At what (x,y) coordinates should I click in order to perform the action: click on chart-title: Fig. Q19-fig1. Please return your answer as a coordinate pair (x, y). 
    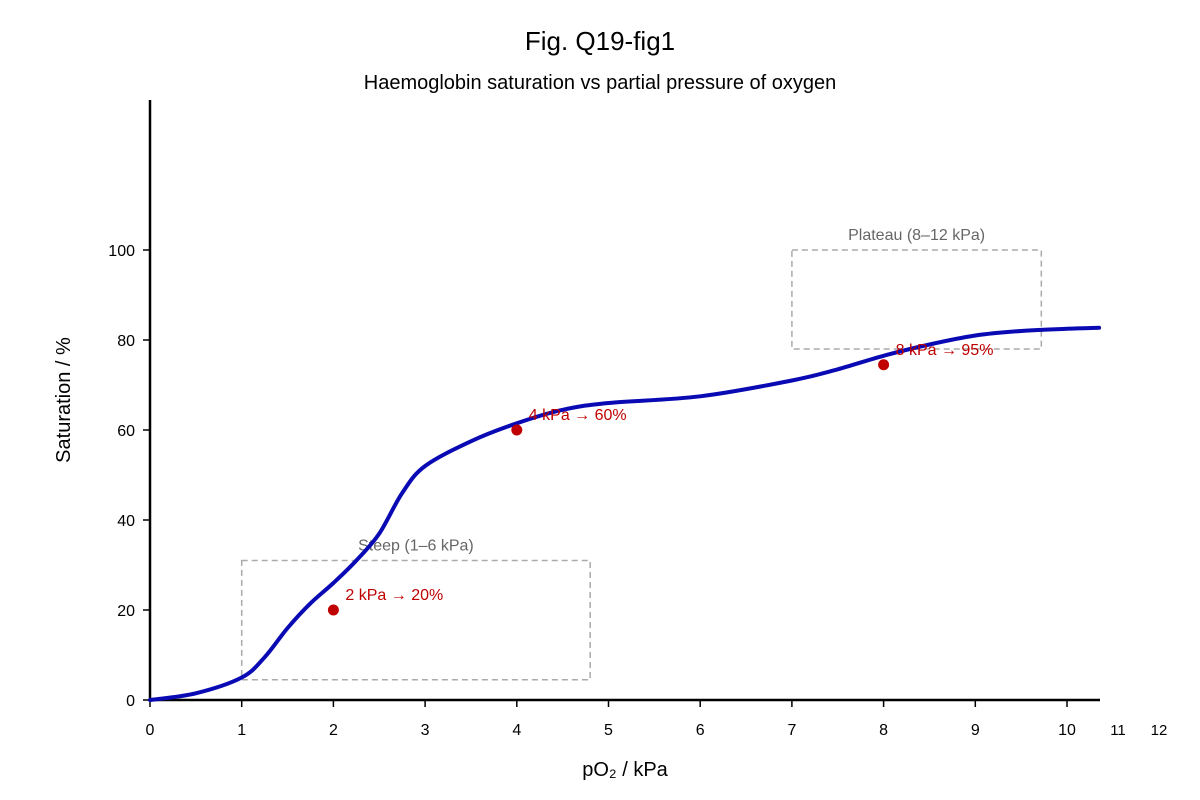
    Looking at the image, I should click on (600, 41).